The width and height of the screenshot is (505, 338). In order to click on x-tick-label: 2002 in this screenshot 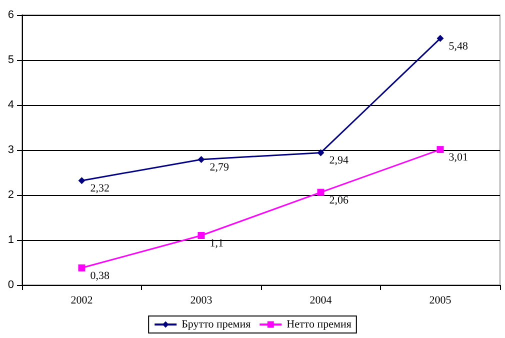, I will do `click(81, 300)`.